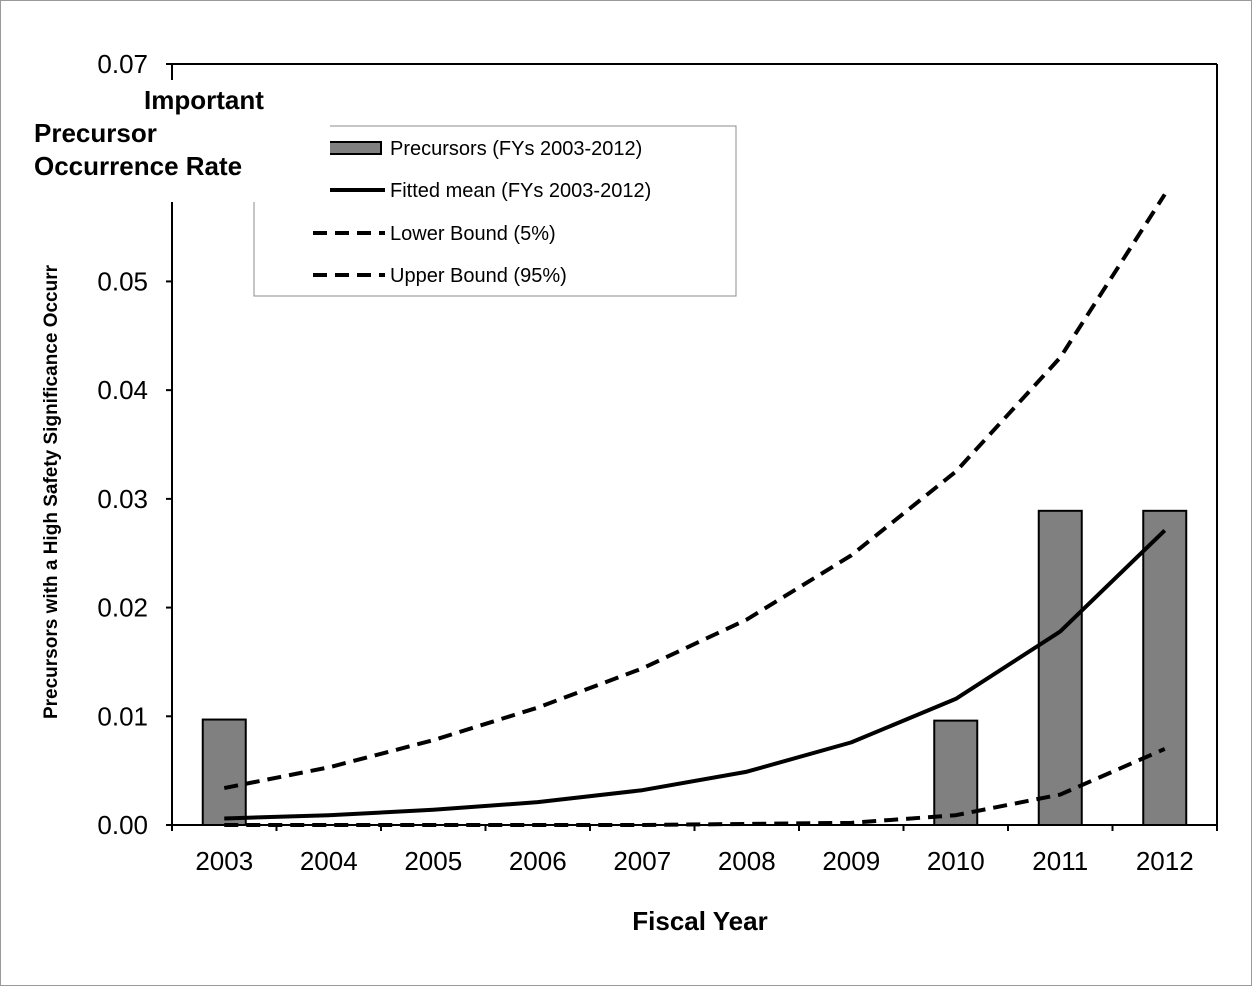 Image resolution: width=1253 pixels, height=992 pixels. Describe the element at coordinates (851, 861) in the screenshot. I see `x-tick-label: 2009` at that location.